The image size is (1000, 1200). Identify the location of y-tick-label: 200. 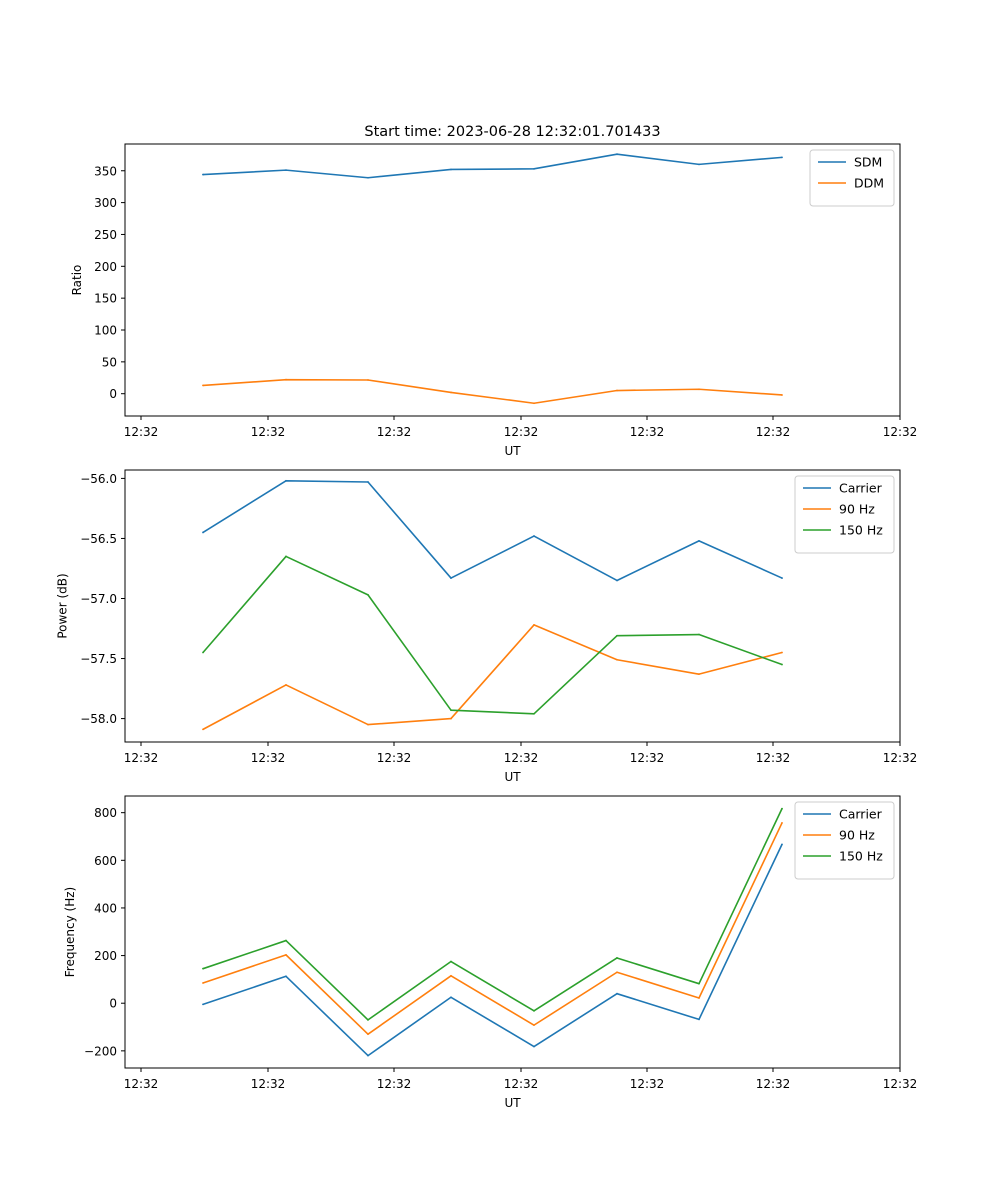
(105, 267).